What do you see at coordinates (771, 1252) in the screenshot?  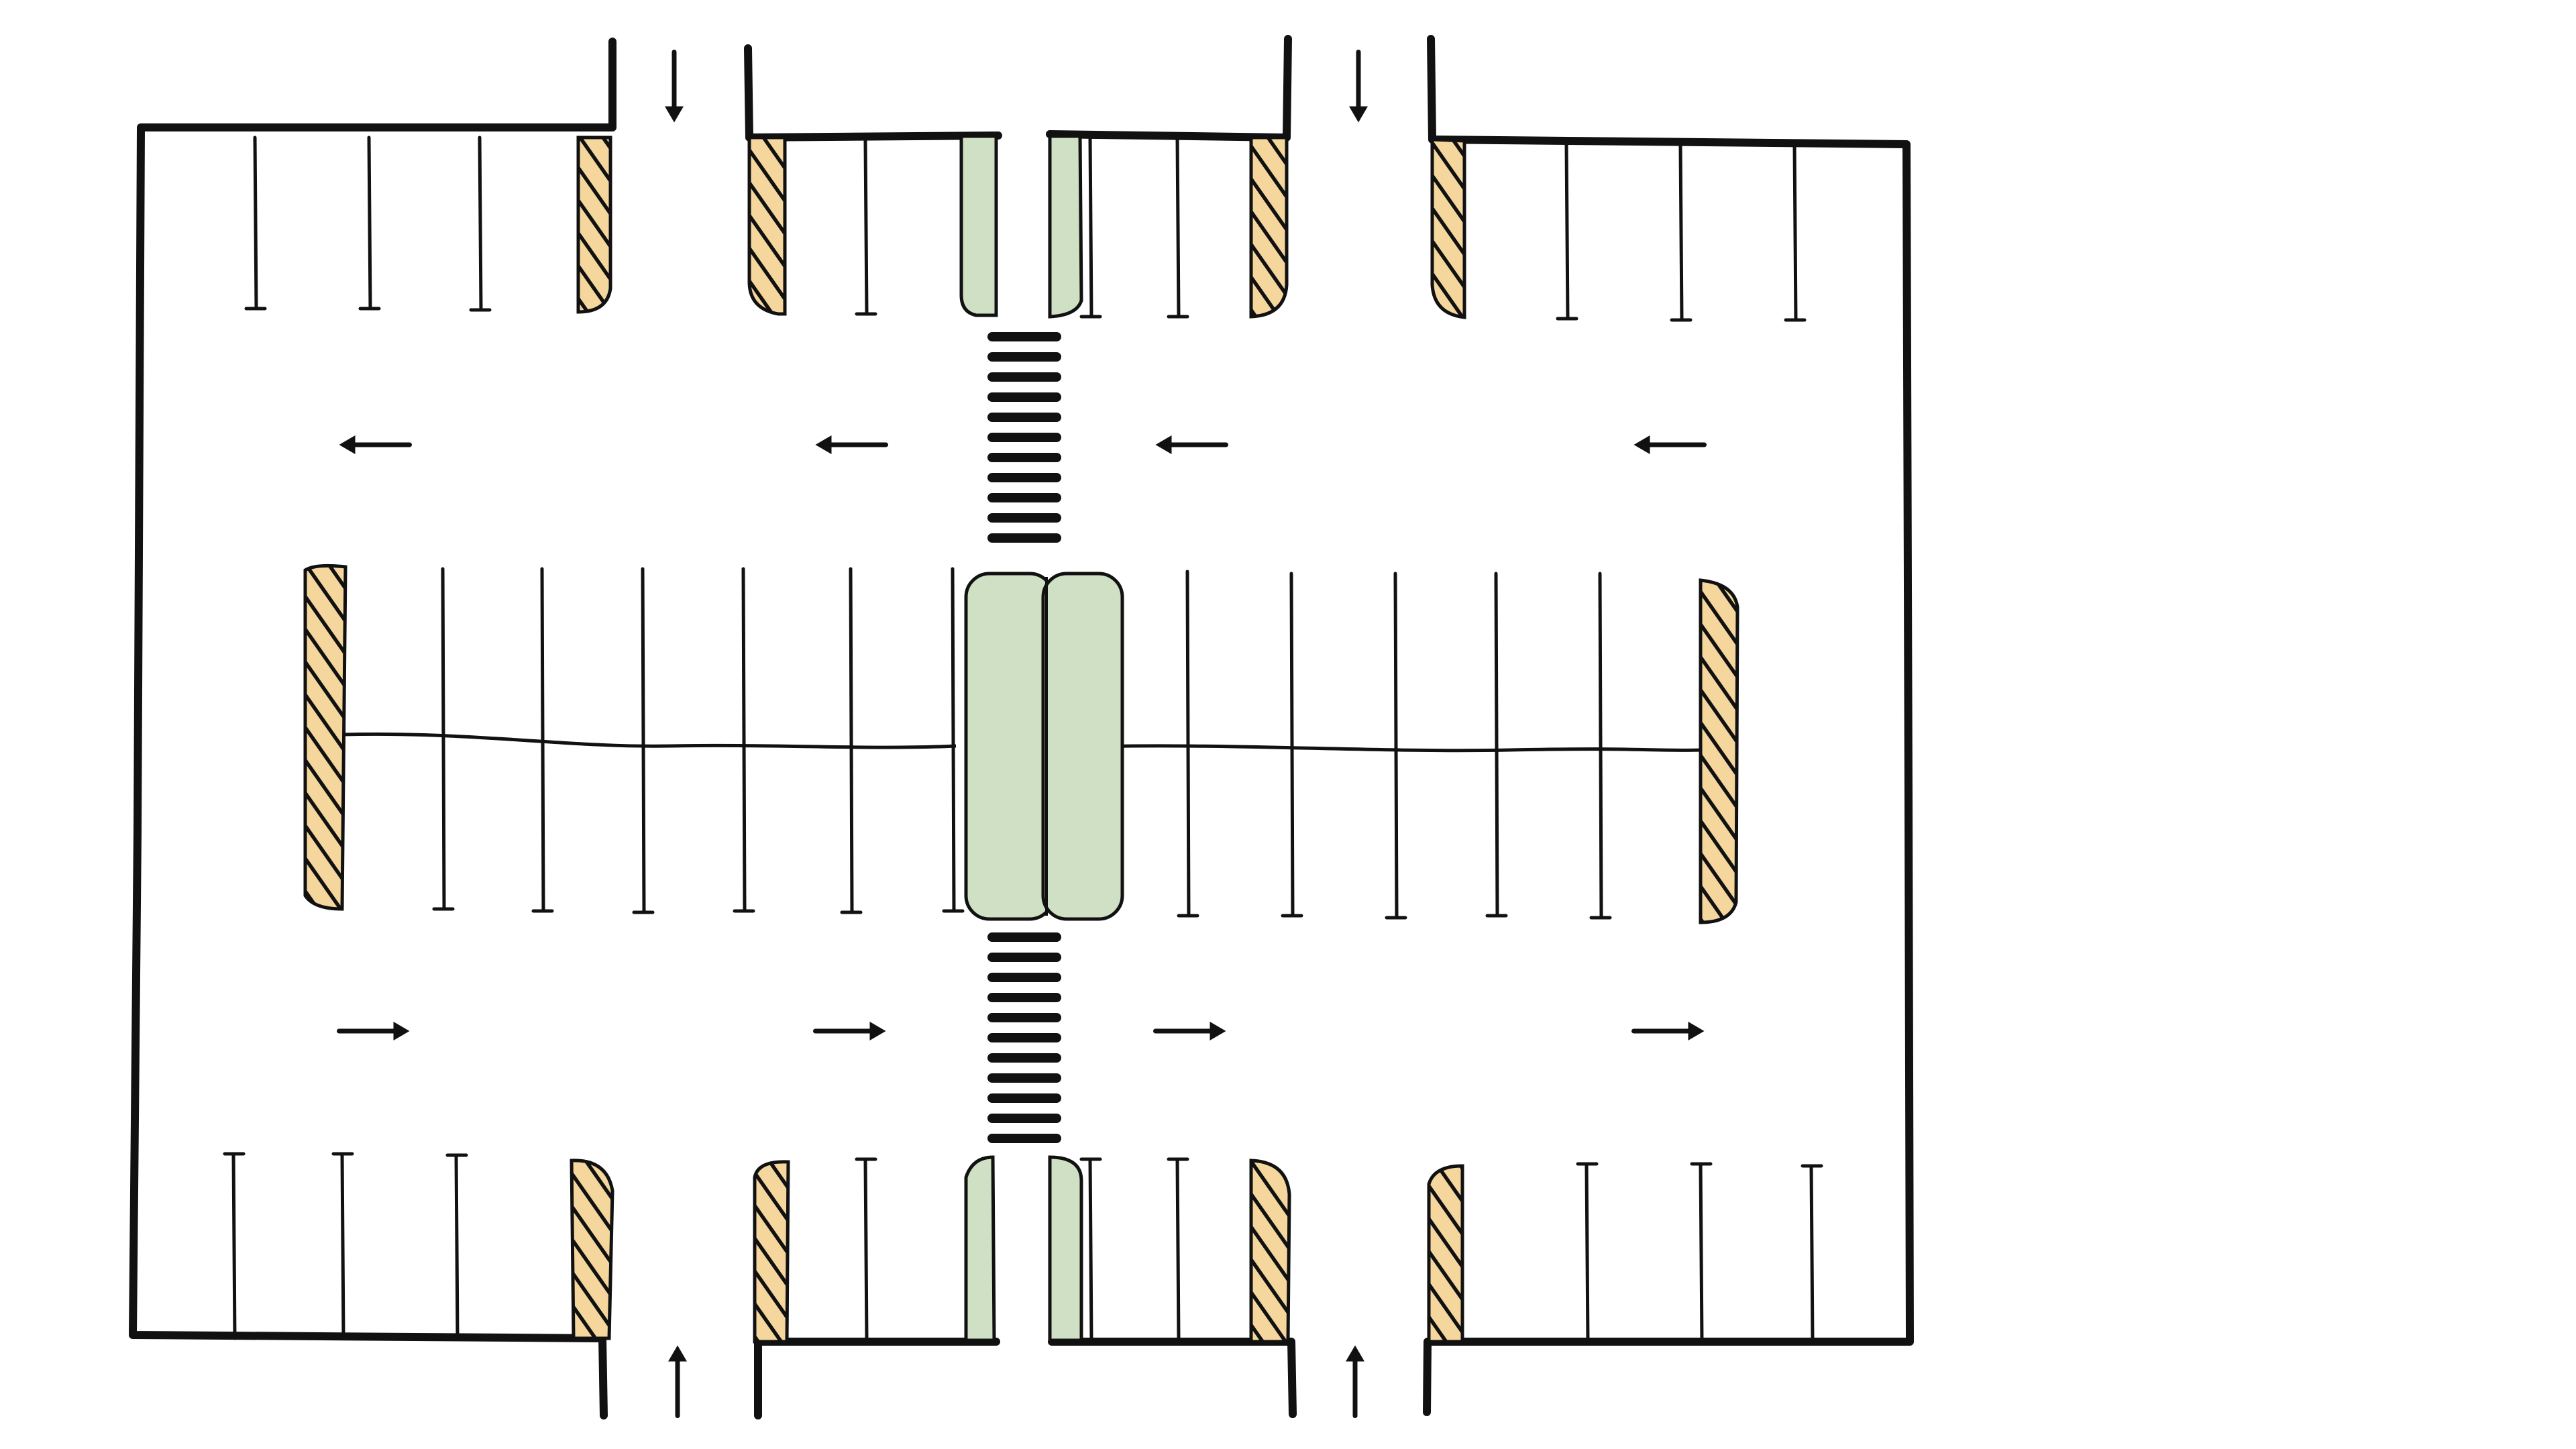 I see `hatched-island-bottom-center-left` at bounding box center [771, 1252].